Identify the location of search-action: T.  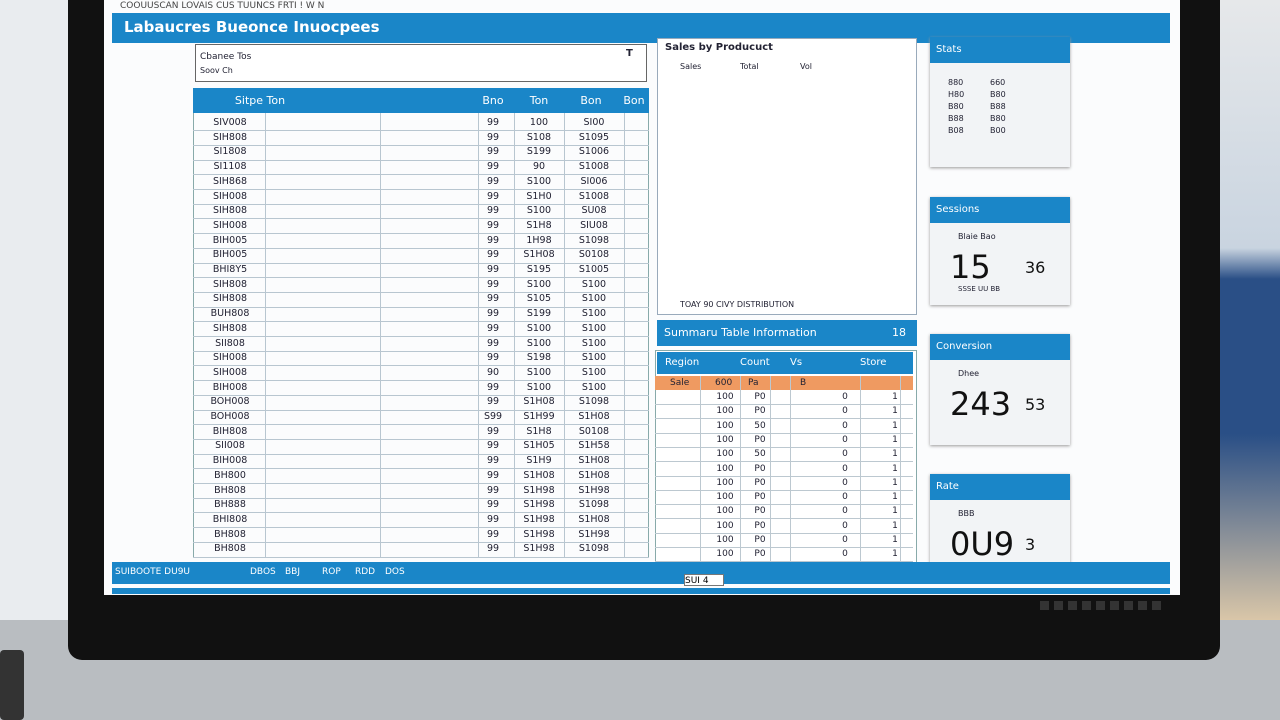
(629, 53).